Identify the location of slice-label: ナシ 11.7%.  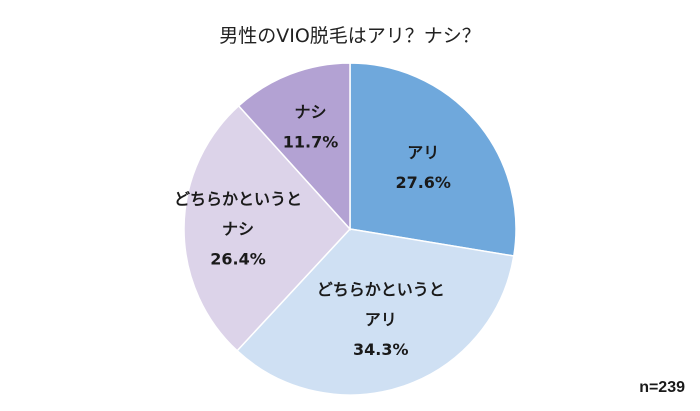
(311, 126).